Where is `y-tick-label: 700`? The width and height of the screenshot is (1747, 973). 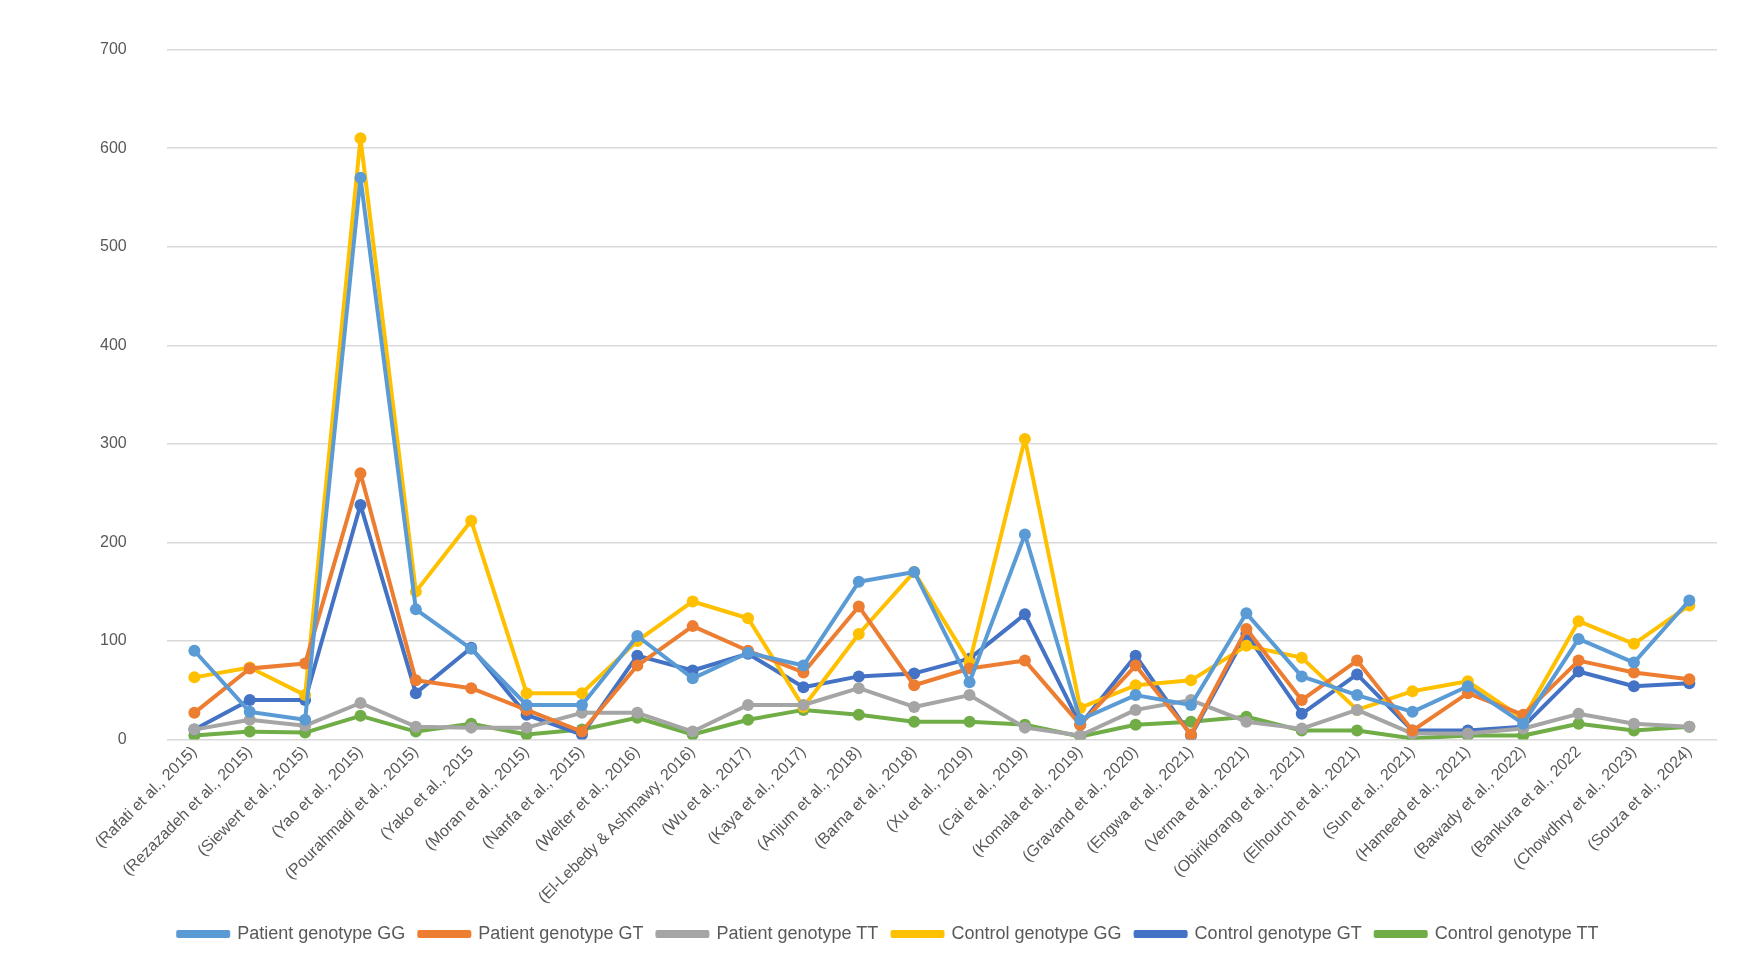
y-tick-label: 700 is located at coordinates (113, 49).